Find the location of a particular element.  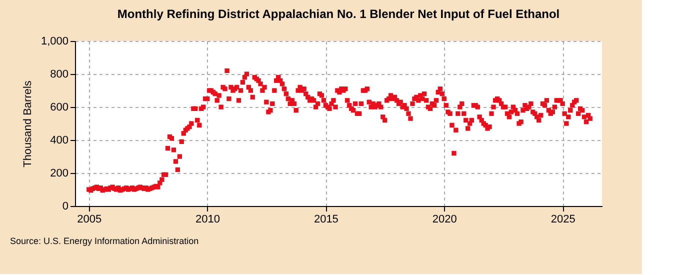

x-tick-label: 2010 is located at coordinates (208, 220).